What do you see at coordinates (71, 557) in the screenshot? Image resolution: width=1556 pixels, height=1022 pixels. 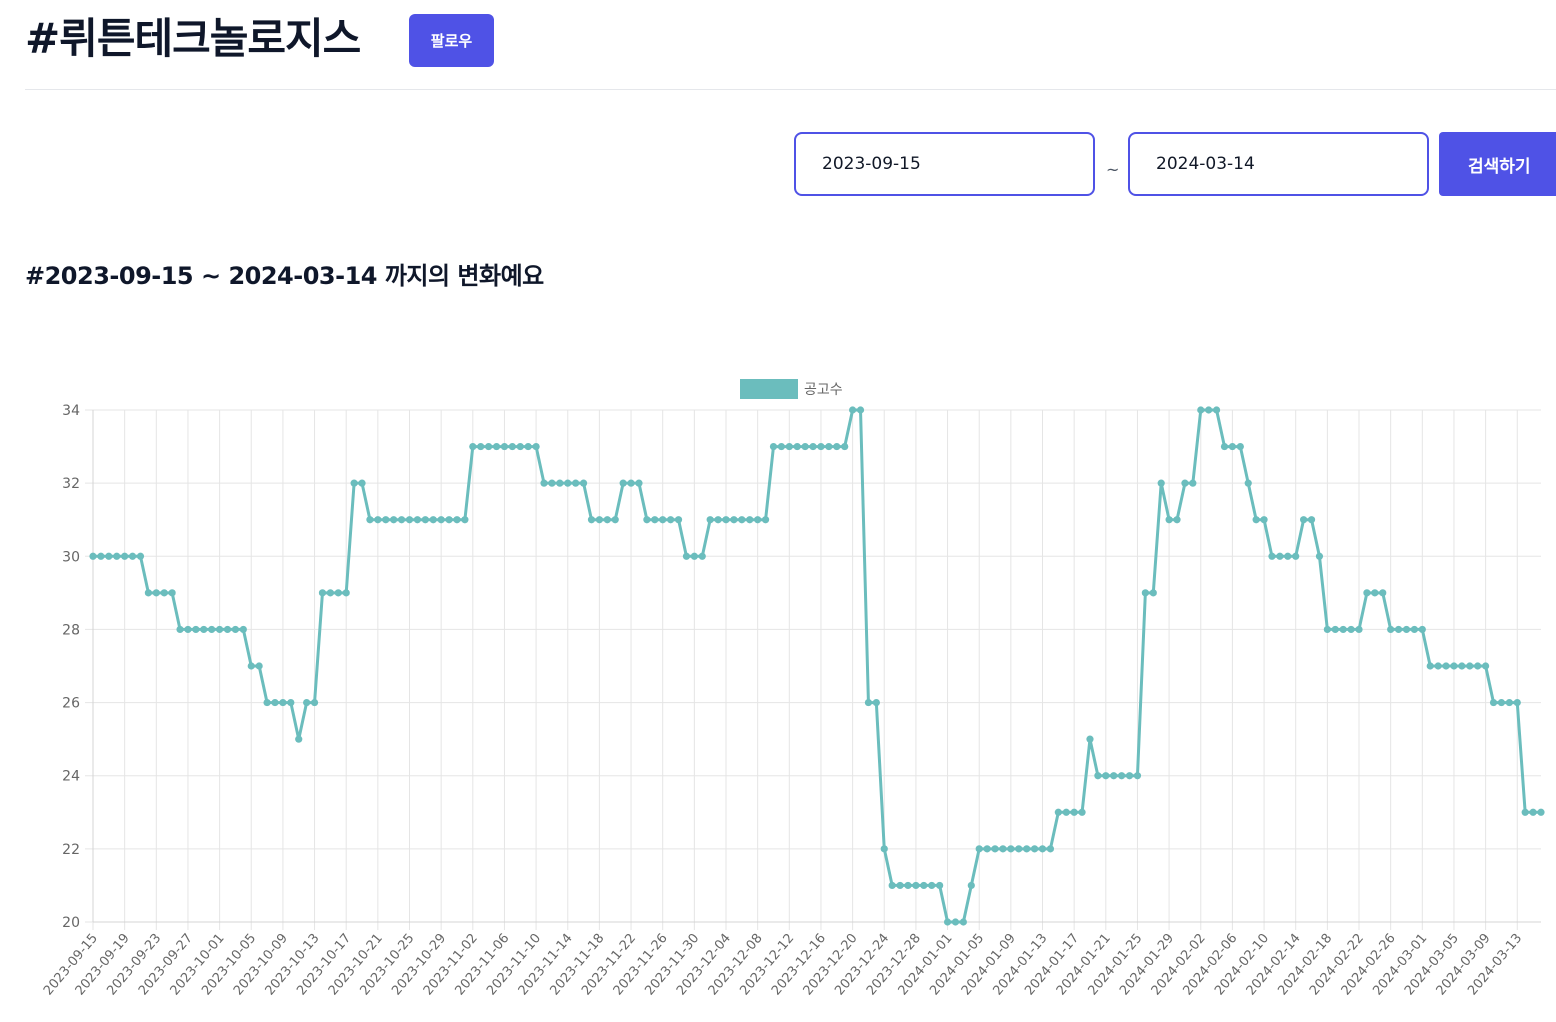 I see `y-tick-label: 30` at bounding box center [71, 557].